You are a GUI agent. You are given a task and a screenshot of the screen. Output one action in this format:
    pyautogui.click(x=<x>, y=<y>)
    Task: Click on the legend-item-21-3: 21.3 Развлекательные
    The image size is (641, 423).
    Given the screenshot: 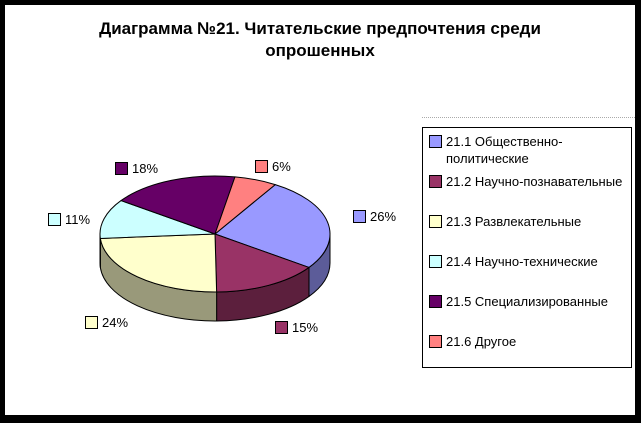 What is the action you would take?
    pyautogui.click(x=529, y=233)
    